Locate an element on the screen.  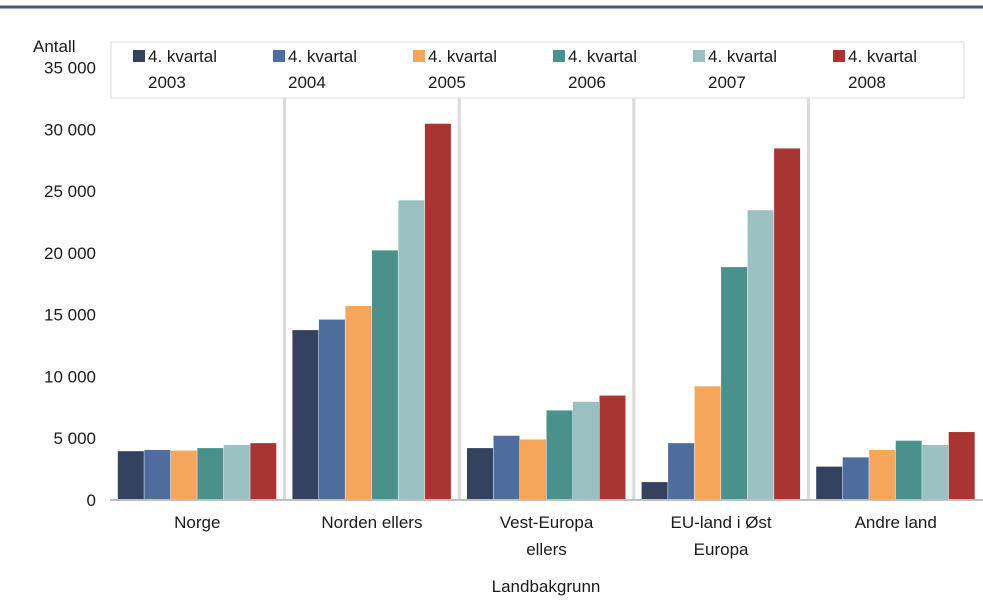
category-label-line2: Europa is located at coordinates (721, 549).